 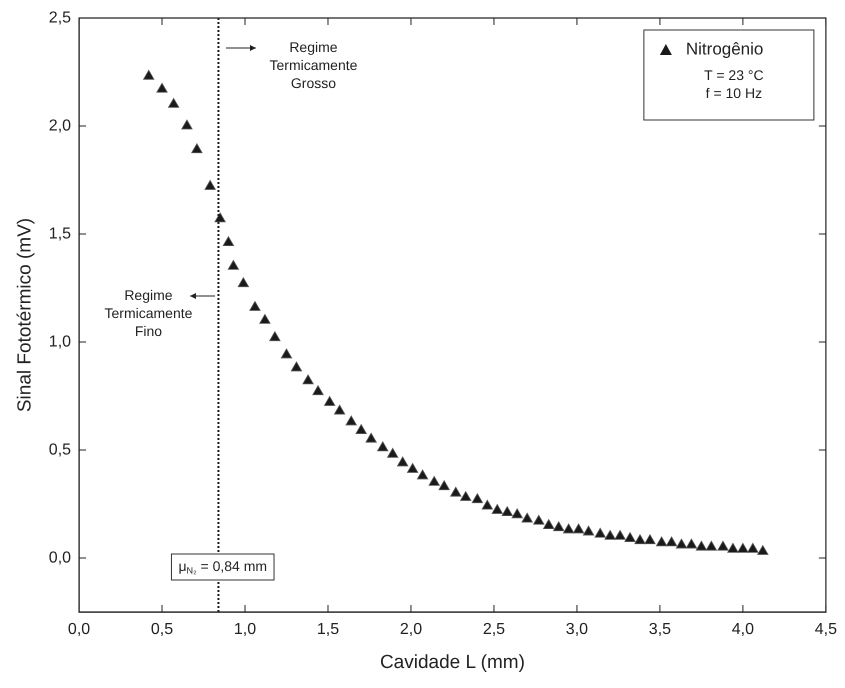 I want to click on y-tick-label: 2,0, so click(x=60, y=125).